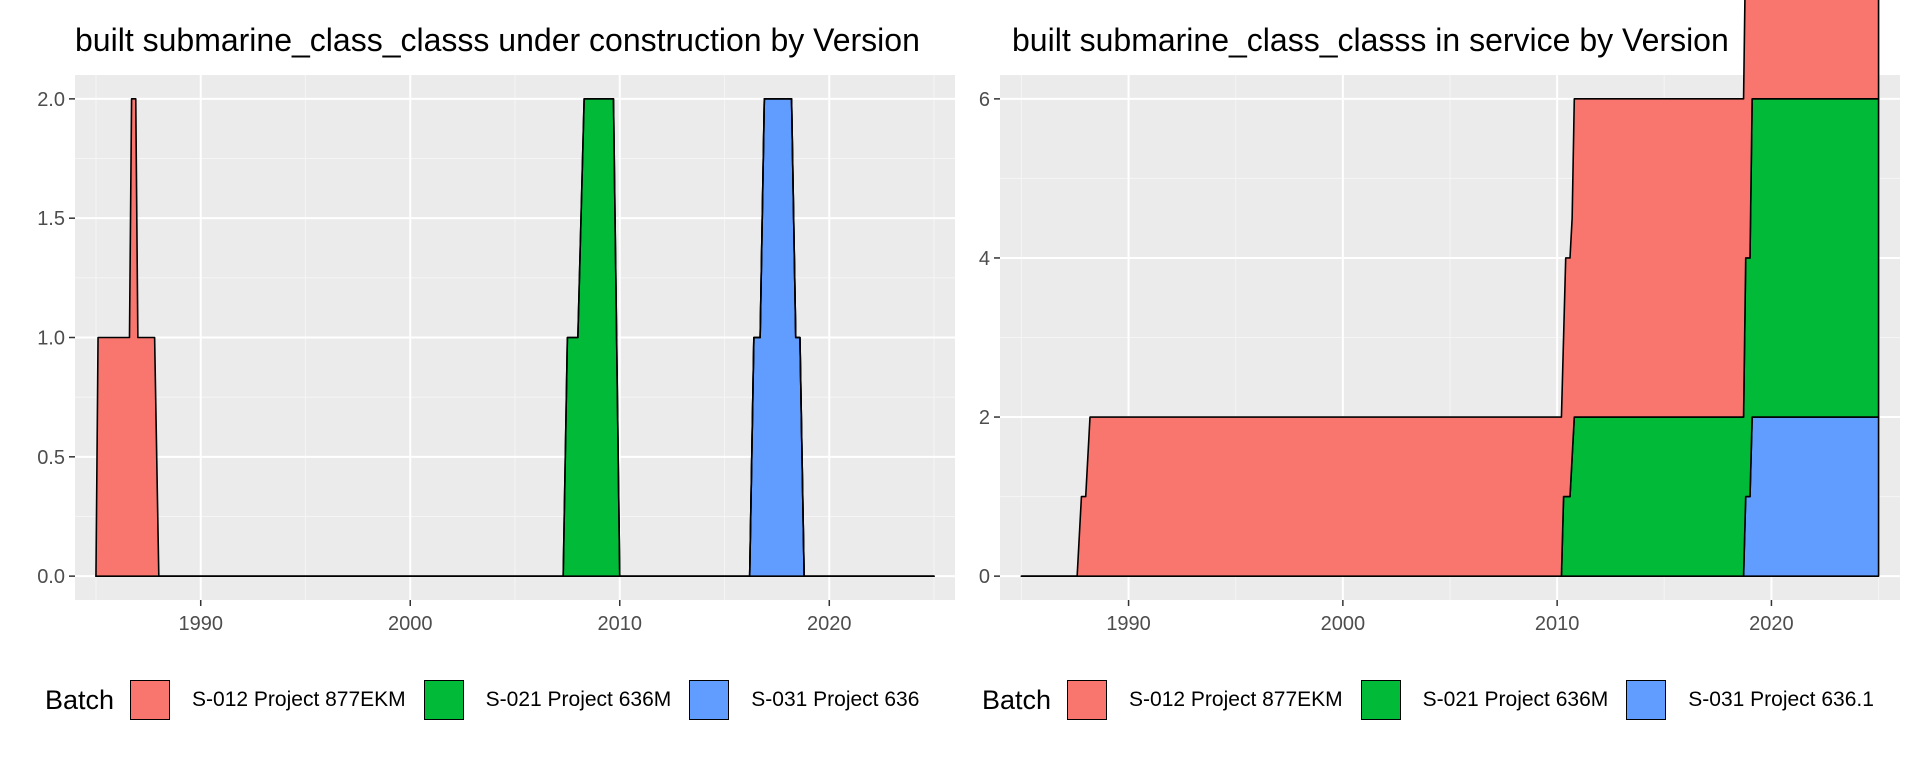 The height and width of the screenshot is (768, 1920). I want to click on legend-item: S-031 Project 636, so click(804, 700).